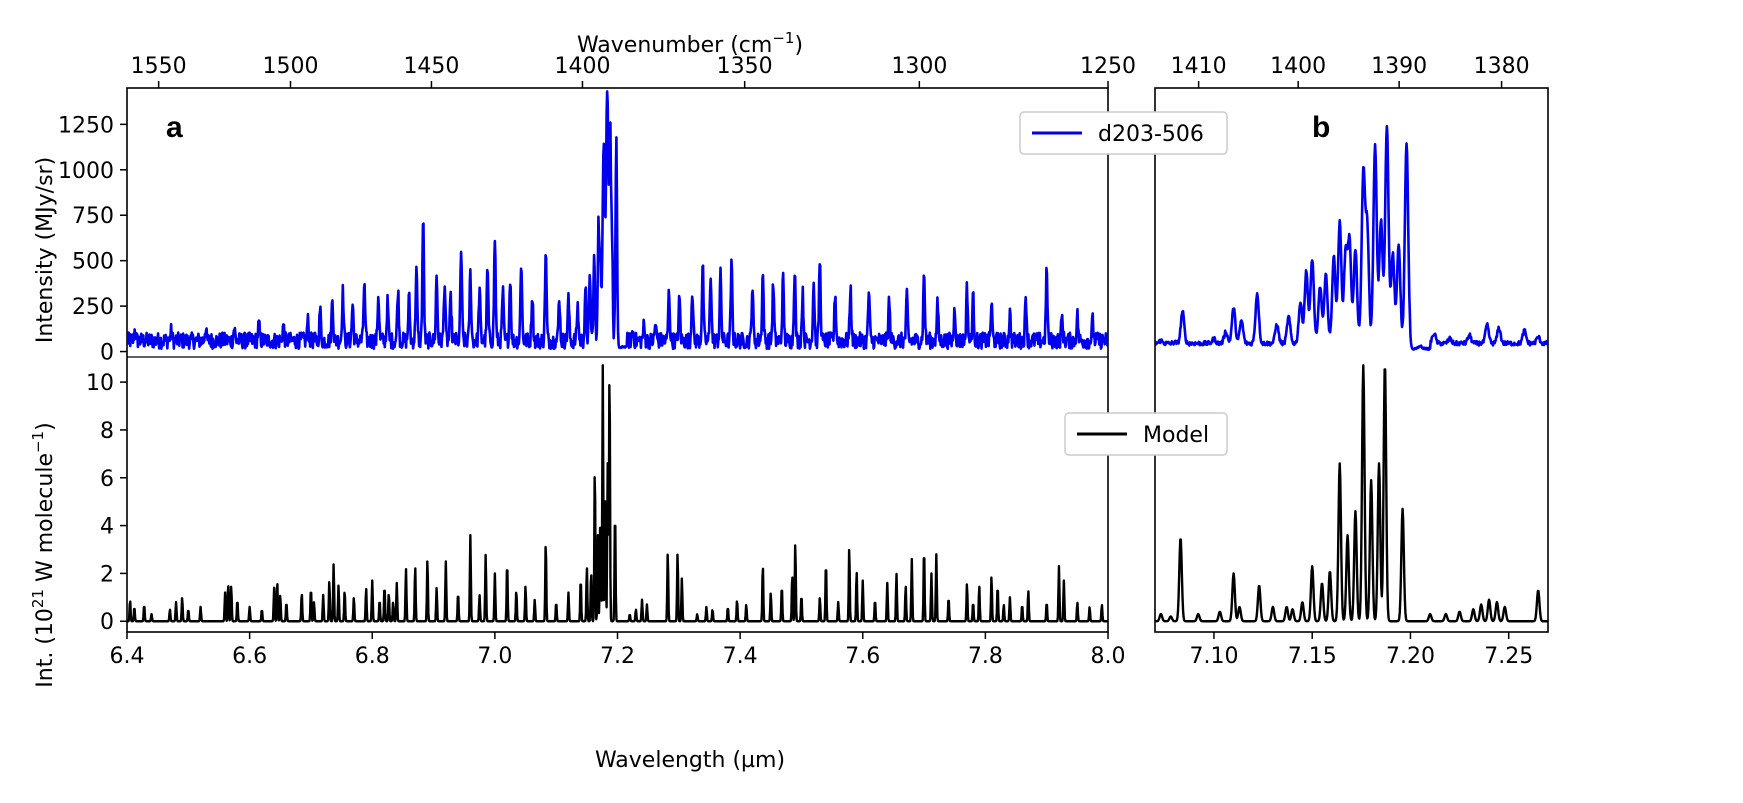 The height and width of the screenshot is (803, 1743). What do you see at coordinates (1321, 127) in the screenshot?
I see `panel-label-b: b` at bounding box center [1321, 127].